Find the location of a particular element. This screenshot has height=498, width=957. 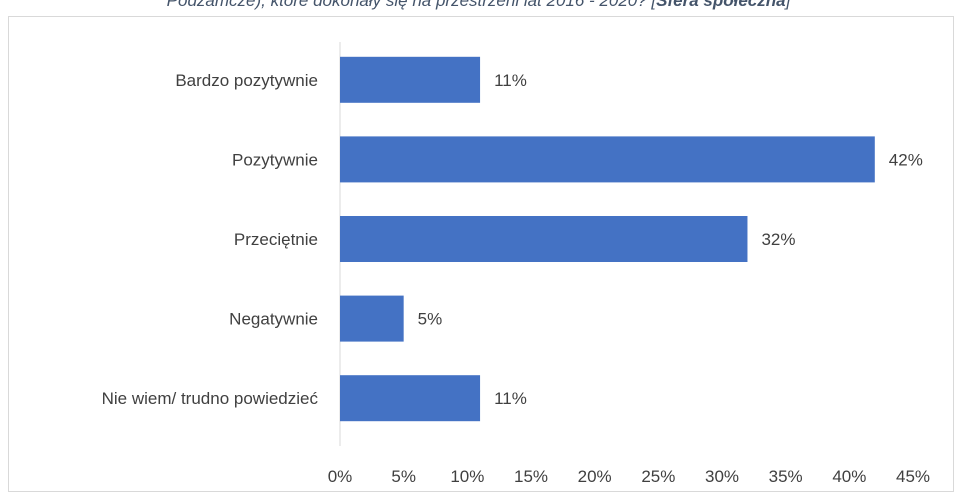

x-tick-label-5: 20% is located at coordinates (595, 476).